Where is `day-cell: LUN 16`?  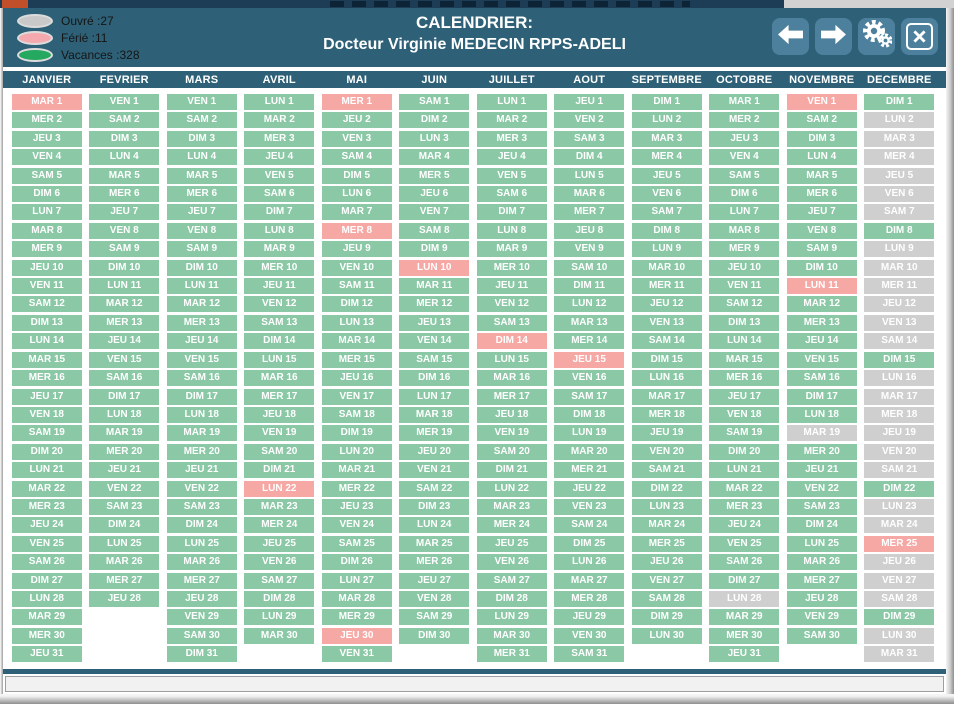 day-cell: LUN 16 is located at coordinates (899, 378).